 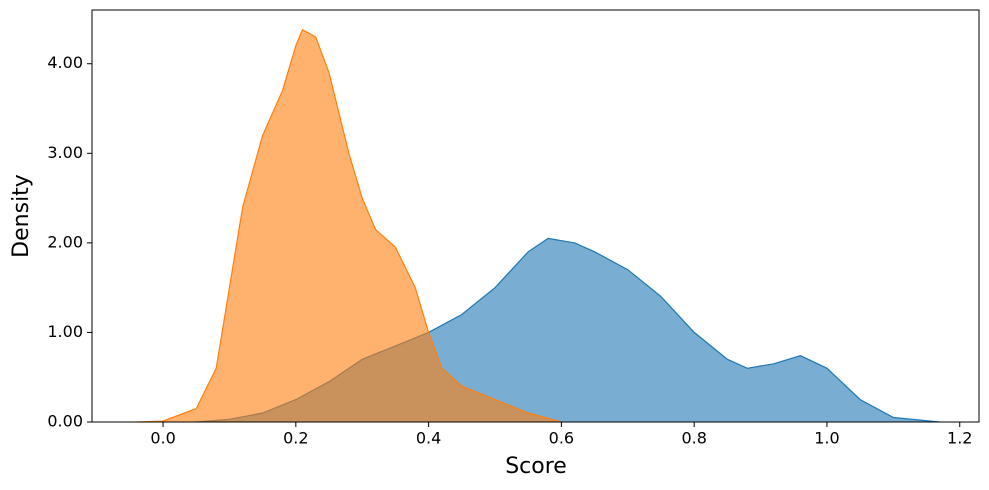 What do you see at coordinates (65, 152) in the screenshot?
I see `y-tick-label: 3.00` at bounding box center [65, 152].